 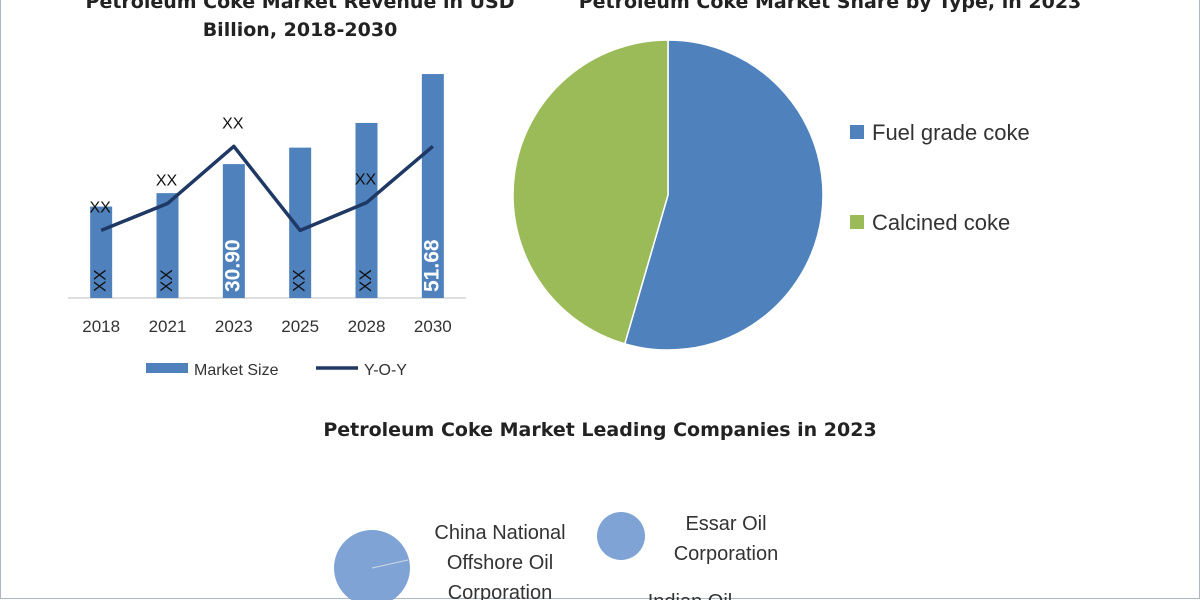 What do you see at coordinates (385, 370) in the screenshot?
I see `legend-label-yoy: Y-O-Y` at bounding box center [385, 370].